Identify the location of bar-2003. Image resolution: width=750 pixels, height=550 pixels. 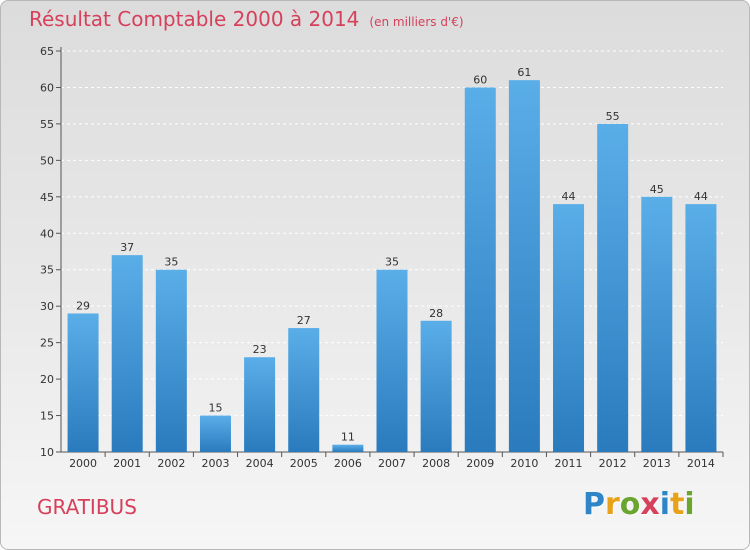
(215, 433).